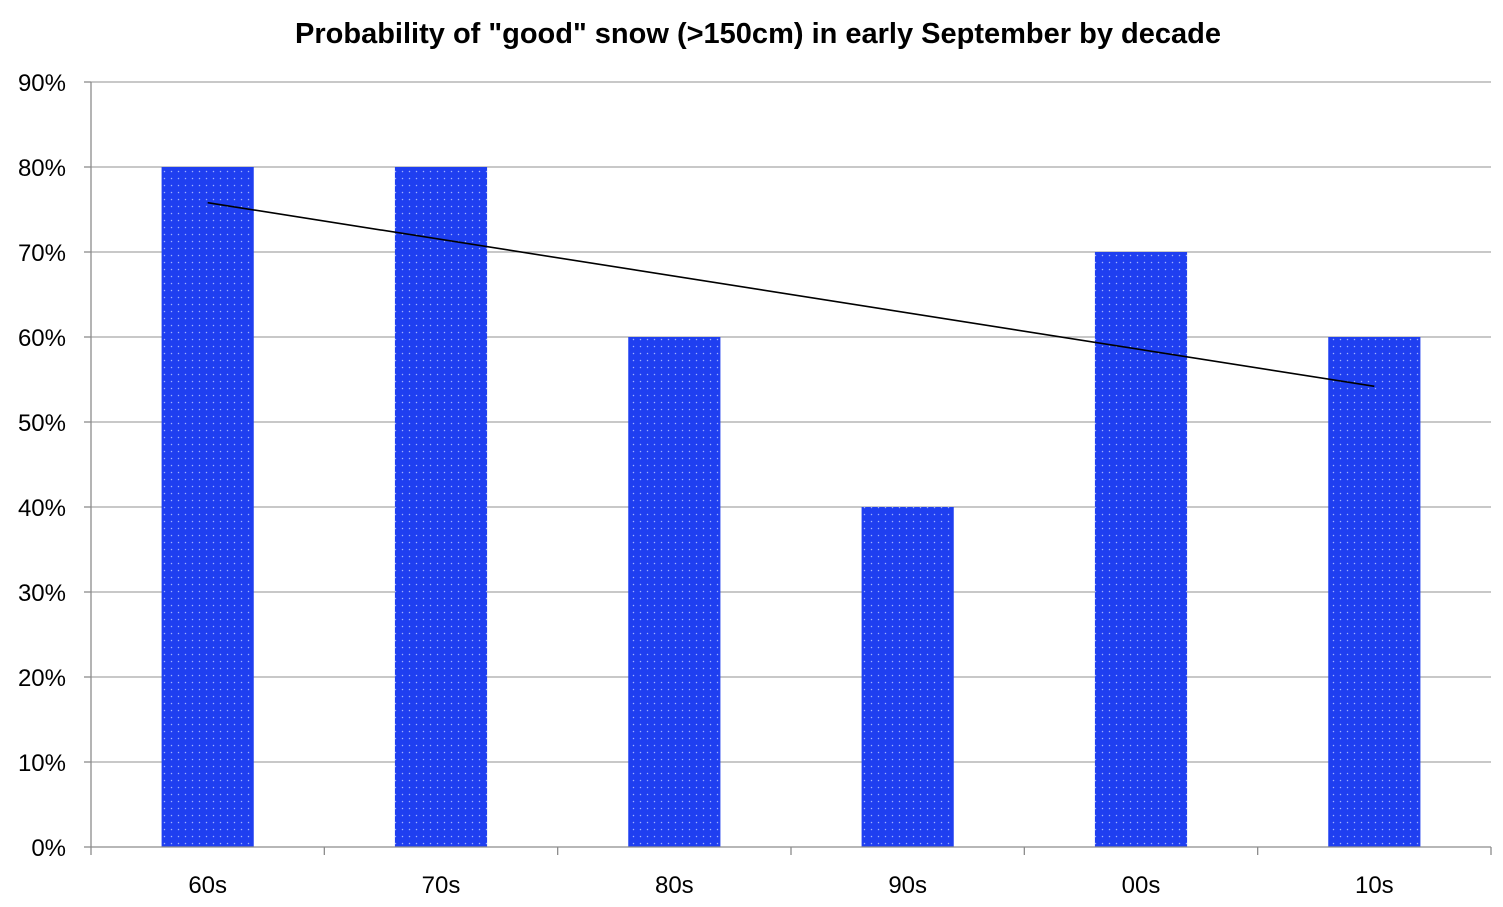  What do you see at coordinates (1374, 885) in the screenshot?
I see `x-tick-label: 10s` at bounding box center [1374, 885].